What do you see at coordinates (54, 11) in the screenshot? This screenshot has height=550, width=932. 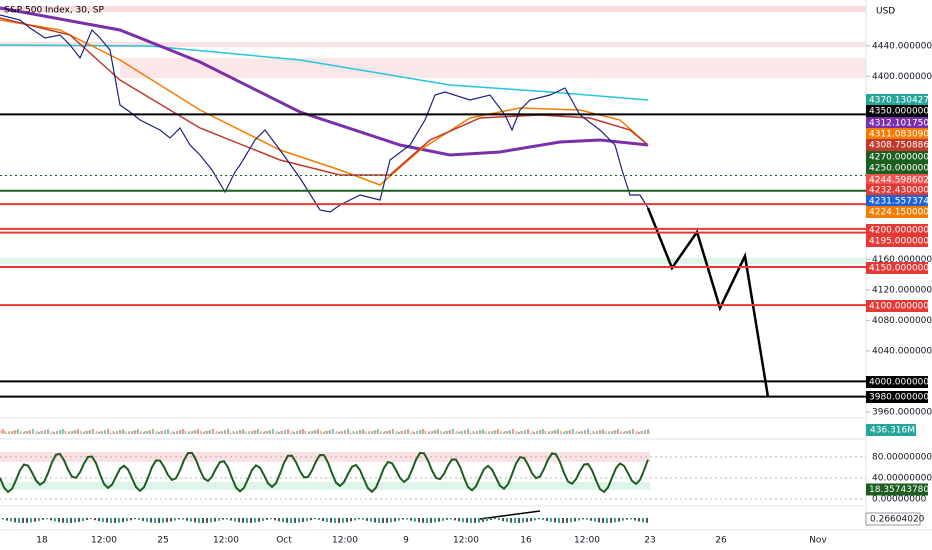 I see `chart-title: S&P 500 Index, 30, SP` at bounding box center [54, 11].